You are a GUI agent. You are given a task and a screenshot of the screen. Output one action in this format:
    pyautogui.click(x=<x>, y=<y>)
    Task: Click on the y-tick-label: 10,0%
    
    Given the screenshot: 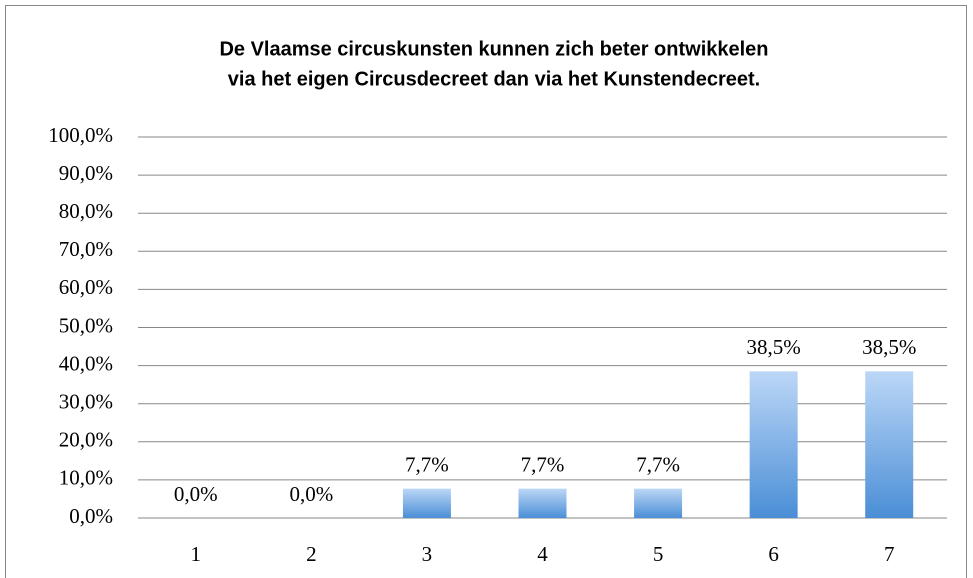 What is the action you would take?
    pyautogui.click(x=86, y=478)
    